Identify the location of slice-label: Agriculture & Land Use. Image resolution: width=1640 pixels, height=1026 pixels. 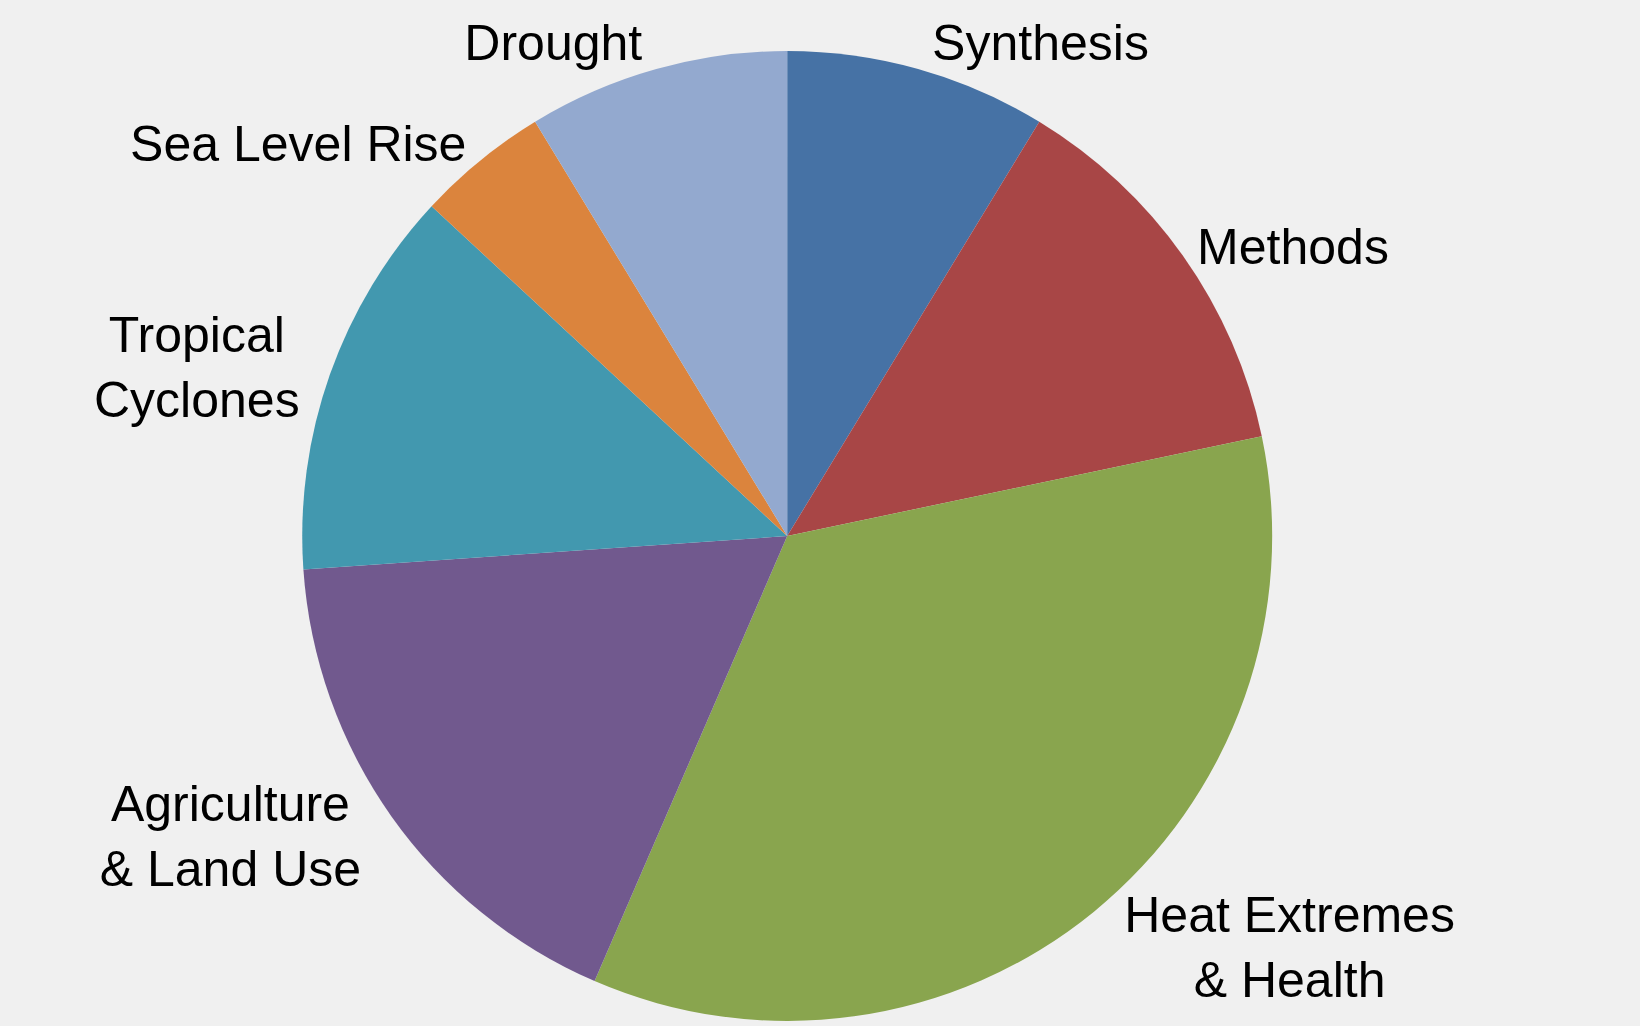
(230, 836).